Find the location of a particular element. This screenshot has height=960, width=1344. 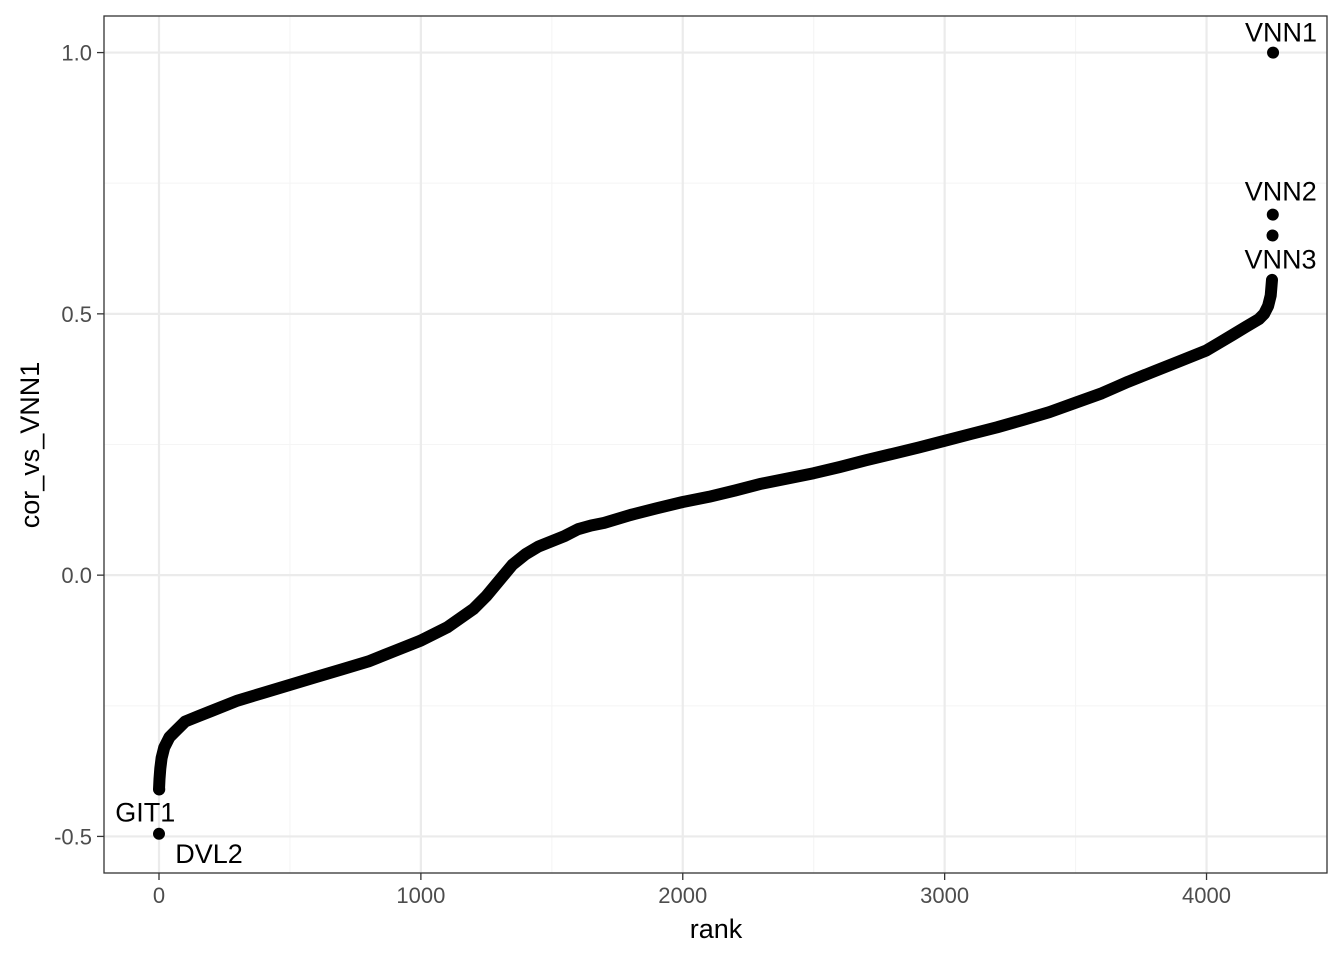

point-vnn3 is located at coordinates (1272, 235).